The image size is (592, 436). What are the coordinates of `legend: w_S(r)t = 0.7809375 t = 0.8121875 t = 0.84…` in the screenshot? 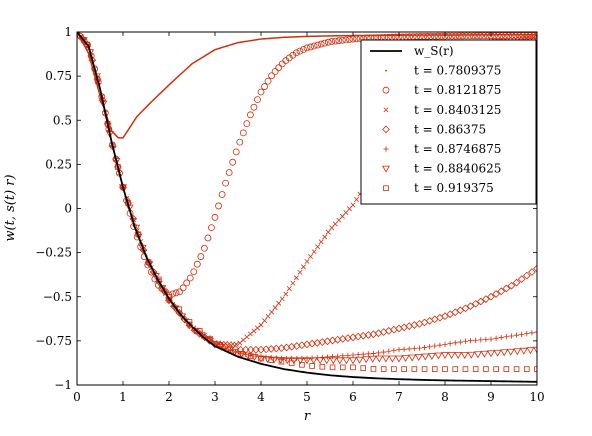 It's located at (448, 122).